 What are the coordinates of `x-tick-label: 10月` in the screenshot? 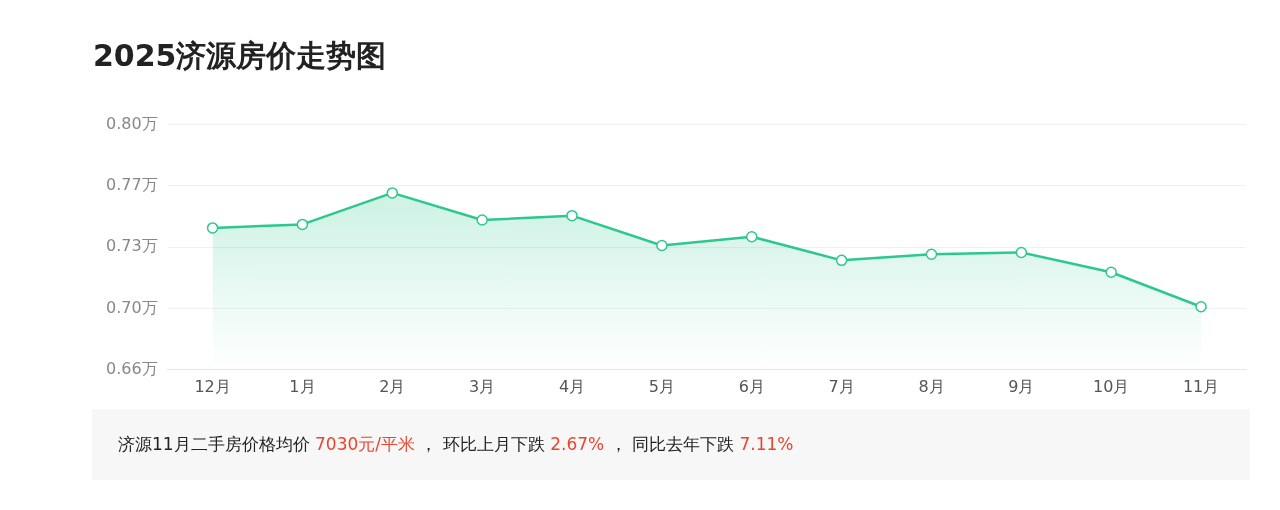 It's located at (1111, 386).